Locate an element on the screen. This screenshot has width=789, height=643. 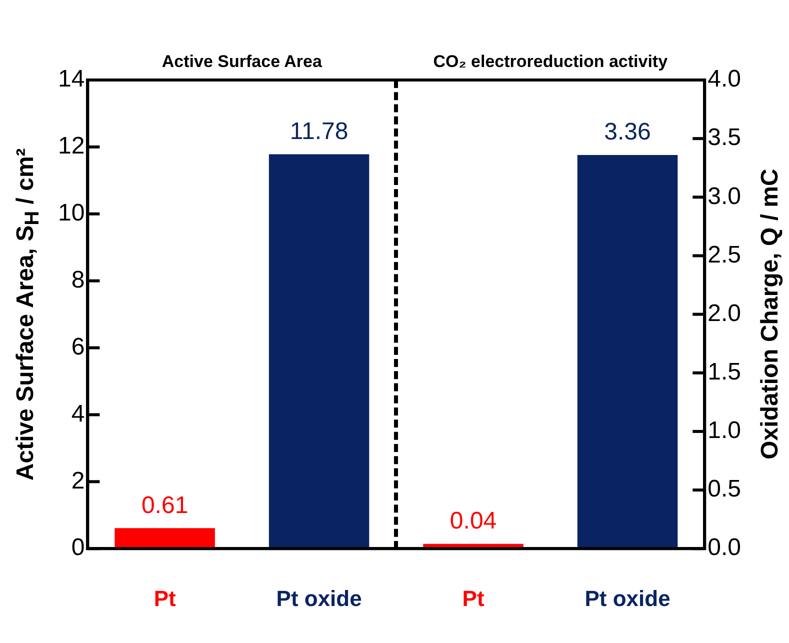
y-tick-label: 6 is located at coordinates (78, 346).